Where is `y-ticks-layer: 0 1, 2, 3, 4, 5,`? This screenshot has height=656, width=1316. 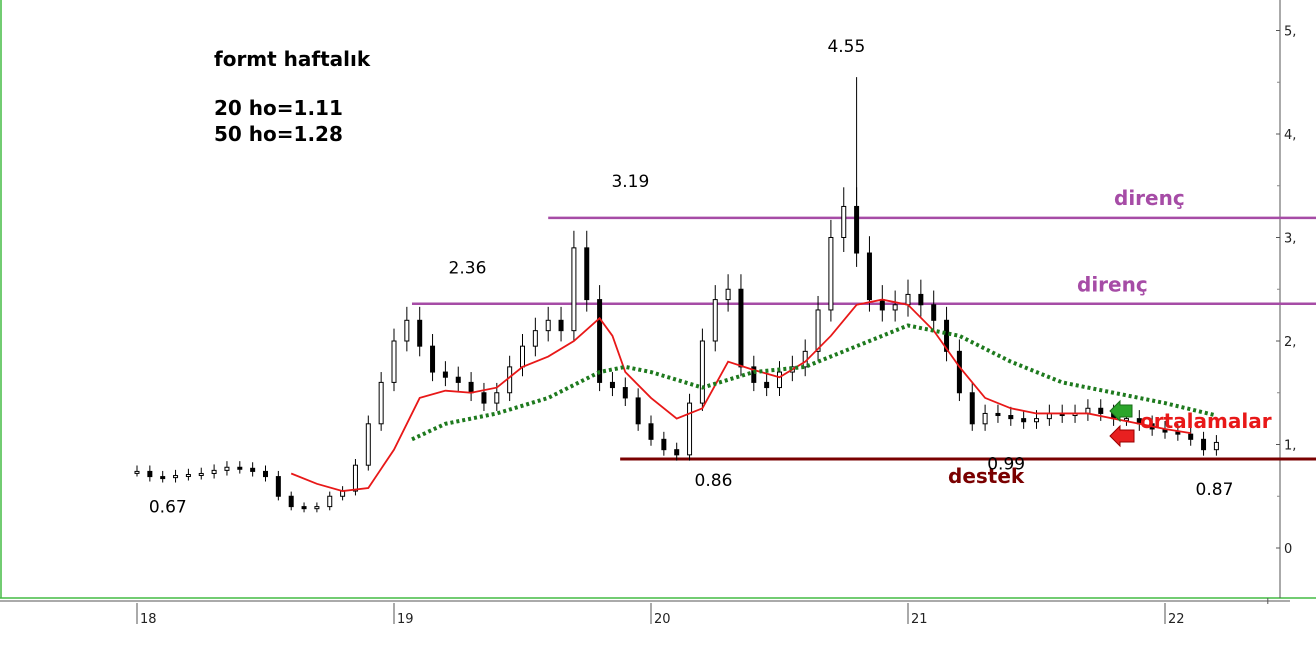 y-ticks-layer: 0 1, 2, 3, 4, 5, is located at coordinates (1286, 291).